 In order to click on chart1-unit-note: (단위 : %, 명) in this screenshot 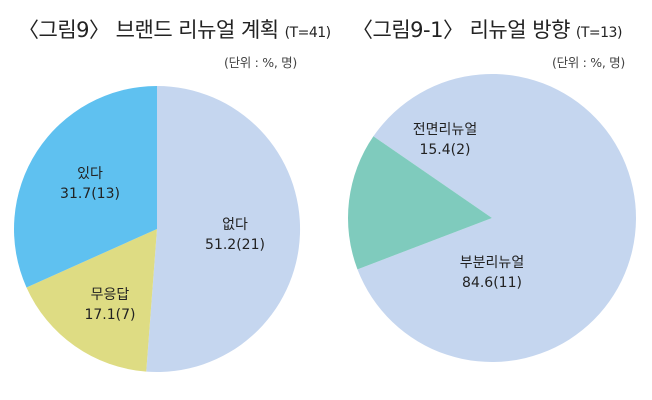, I will do `click(260, 62)`.